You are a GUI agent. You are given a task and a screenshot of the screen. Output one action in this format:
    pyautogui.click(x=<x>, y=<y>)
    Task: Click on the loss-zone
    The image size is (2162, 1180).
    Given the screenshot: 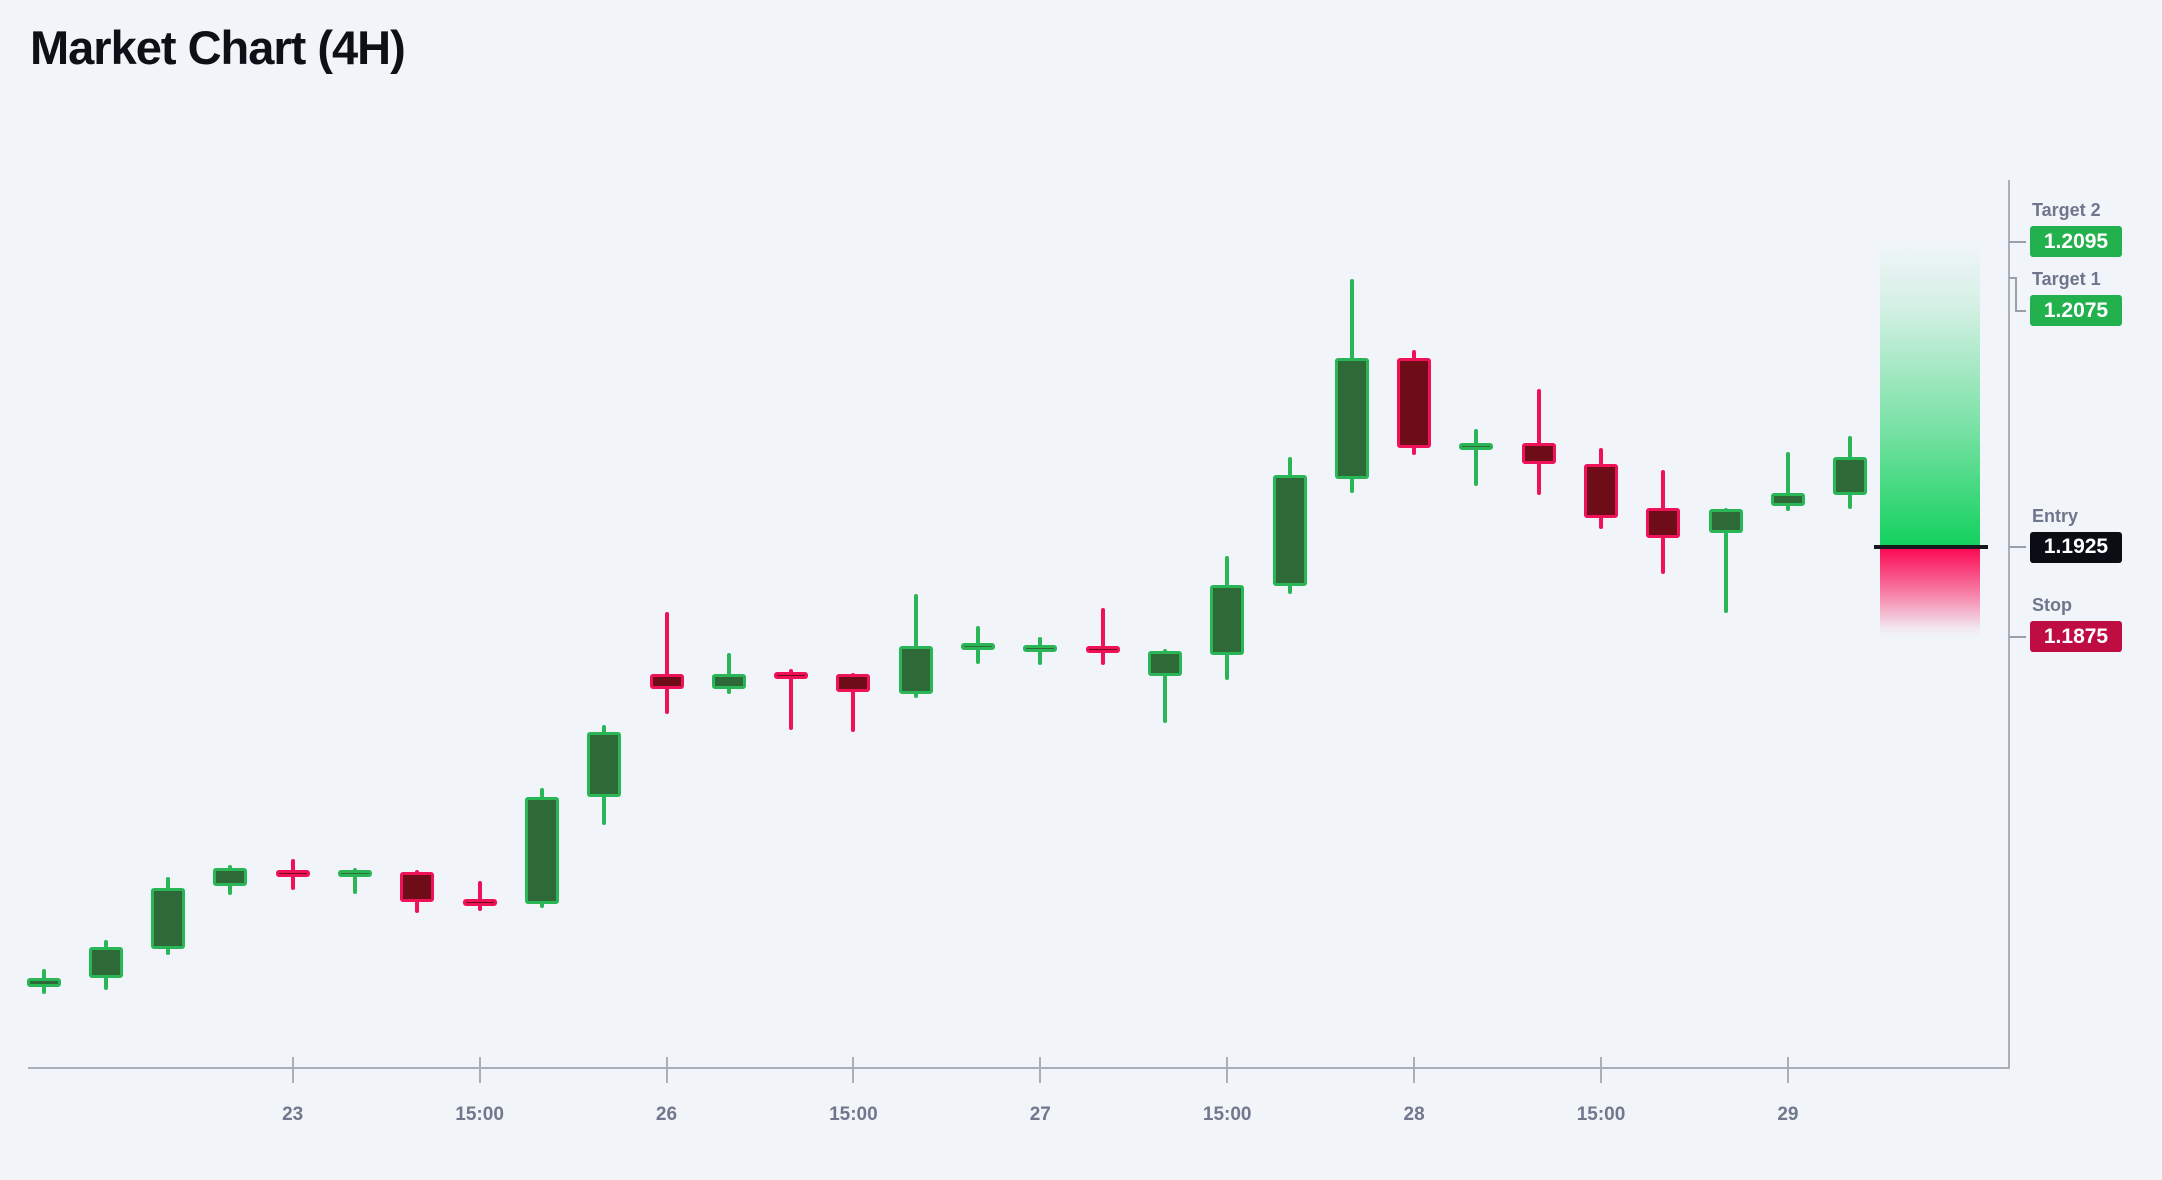 What is the action you would take?
    pyautogui.click(x=1930, y=593)
    